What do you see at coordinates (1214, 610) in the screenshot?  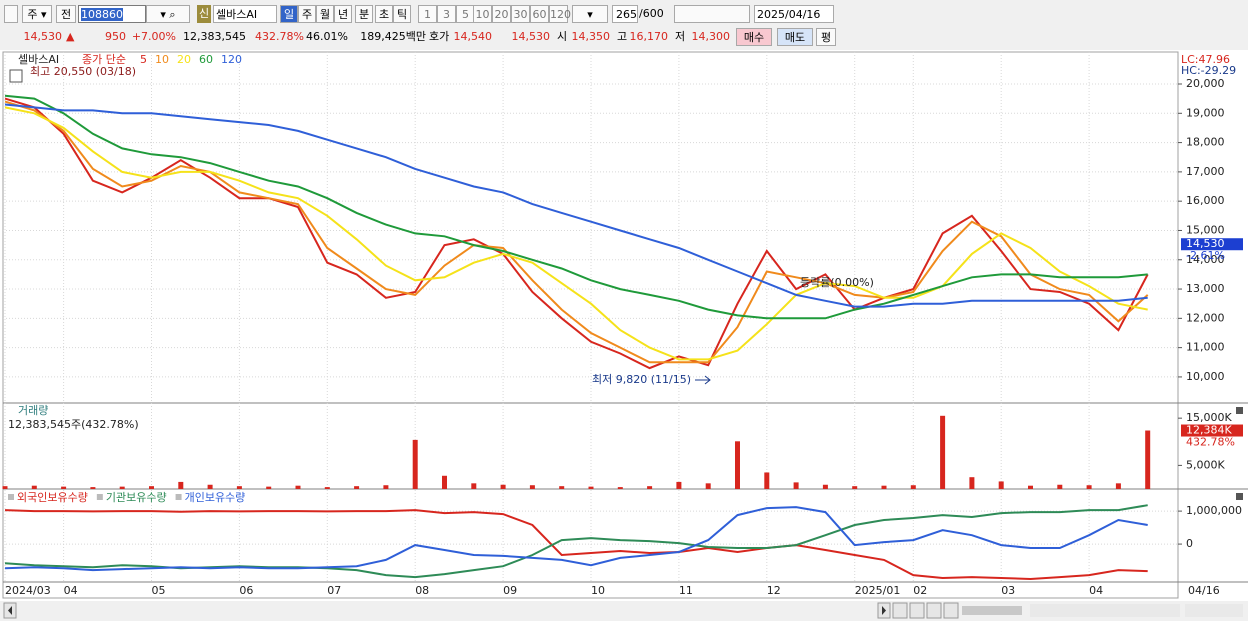 I see `zoom-icons` at bounding box center [1214, 610].